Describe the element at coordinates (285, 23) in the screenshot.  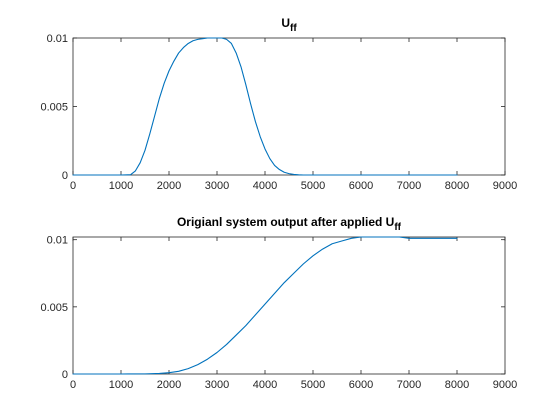
I see `chart-title-main: U` at that location.